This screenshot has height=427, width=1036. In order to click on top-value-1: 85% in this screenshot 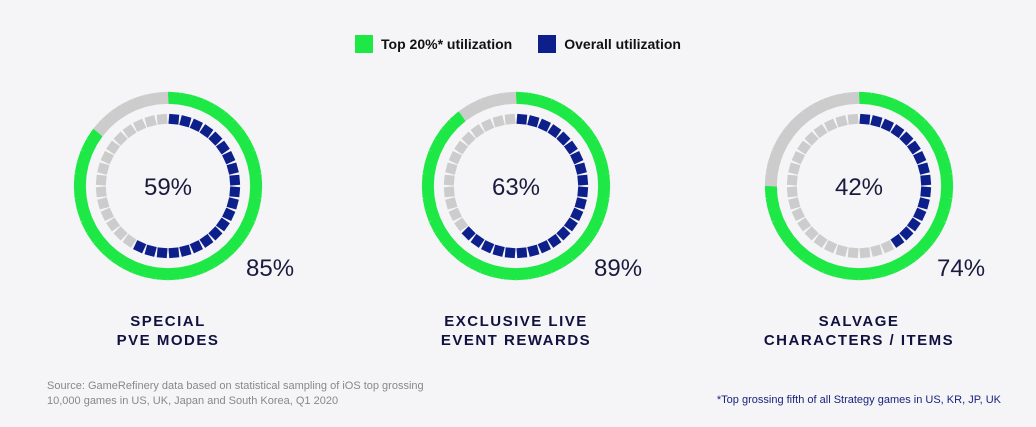, I will do `click(270, 268)`.